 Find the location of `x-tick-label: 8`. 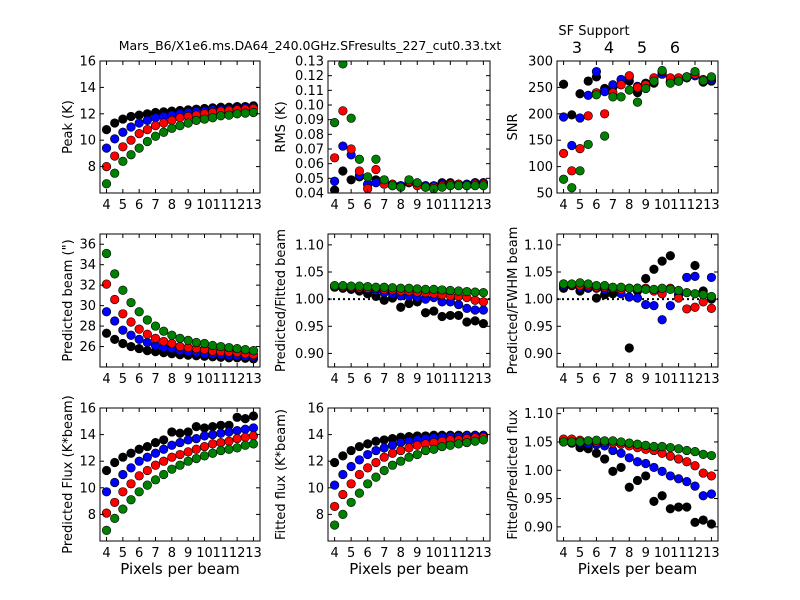

x-tick-label: 8 is located at coordinates (629, 205).